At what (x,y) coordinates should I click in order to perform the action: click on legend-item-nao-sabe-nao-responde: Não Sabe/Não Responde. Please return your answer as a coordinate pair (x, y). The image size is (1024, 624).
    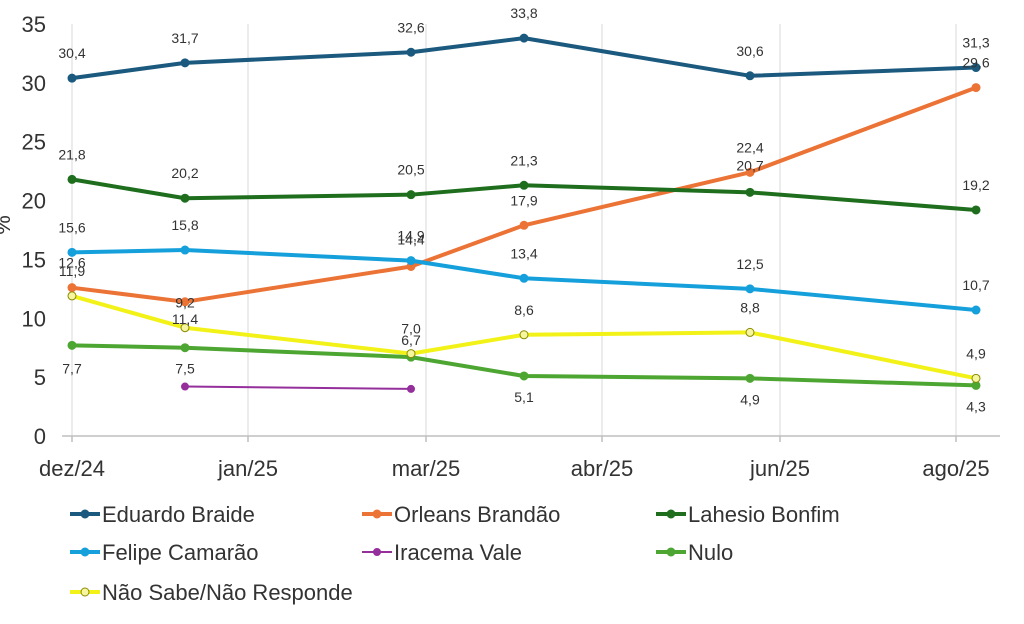
    Looking at the image, I should click on (211, 592).